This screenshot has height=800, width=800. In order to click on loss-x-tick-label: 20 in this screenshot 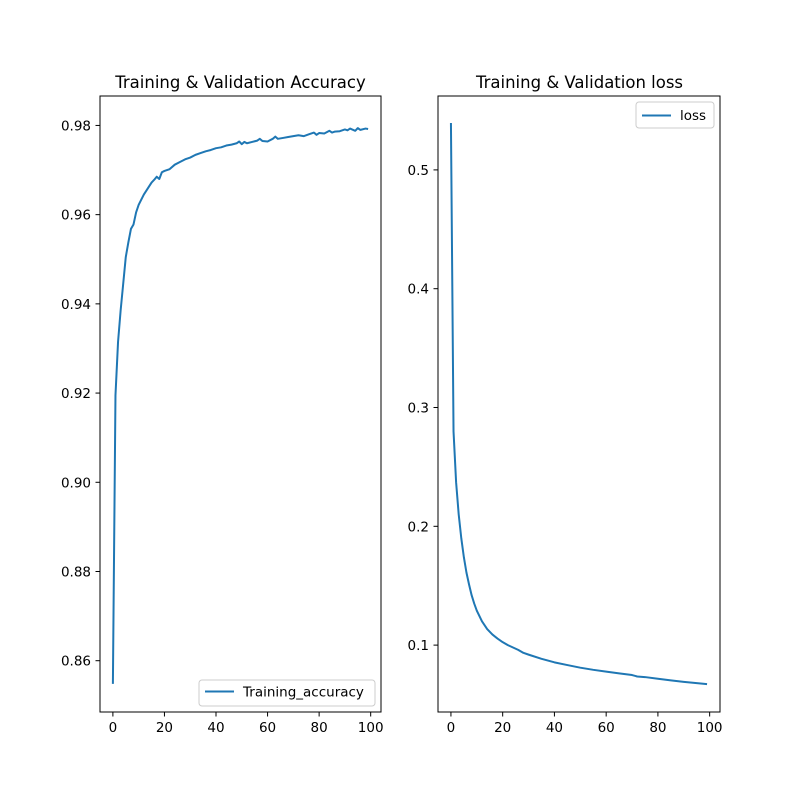, I will do `click(502, 728)`.